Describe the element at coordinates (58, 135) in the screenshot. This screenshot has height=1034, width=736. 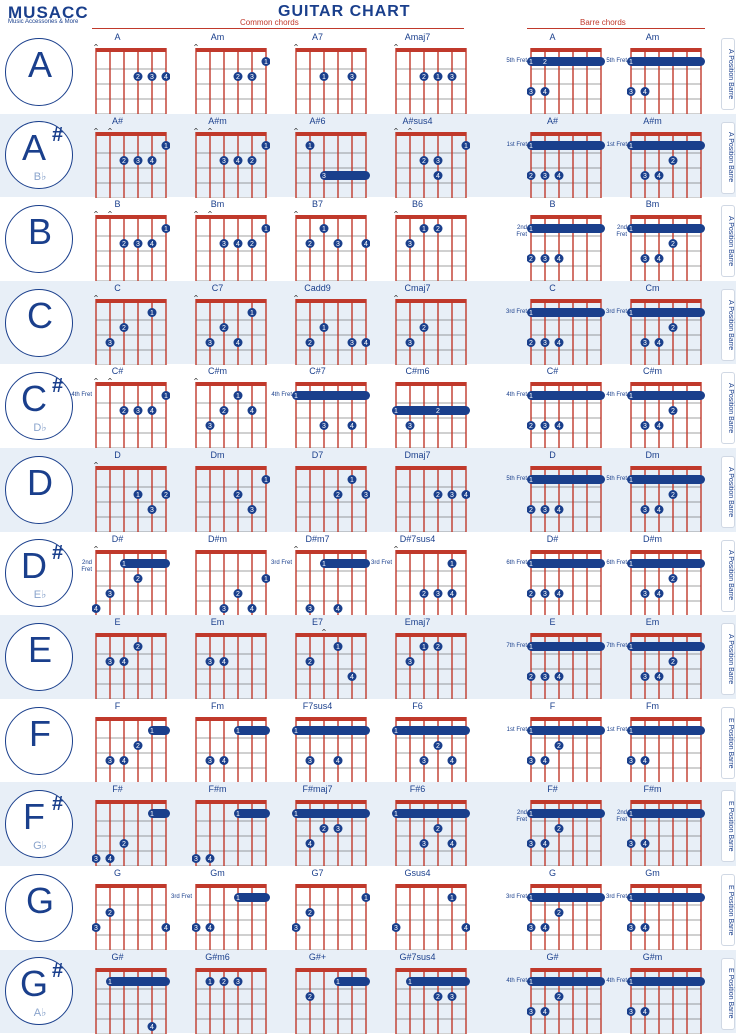
I see `sharp-sign: #` at that location.